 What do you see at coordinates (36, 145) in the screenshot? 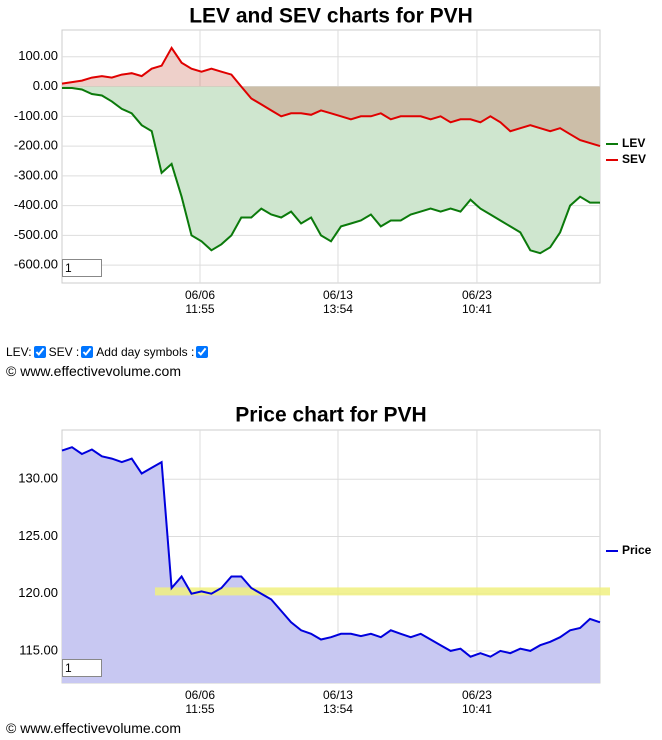
I see `y-tick-label: -200.00` at bounding box center [36, 145].